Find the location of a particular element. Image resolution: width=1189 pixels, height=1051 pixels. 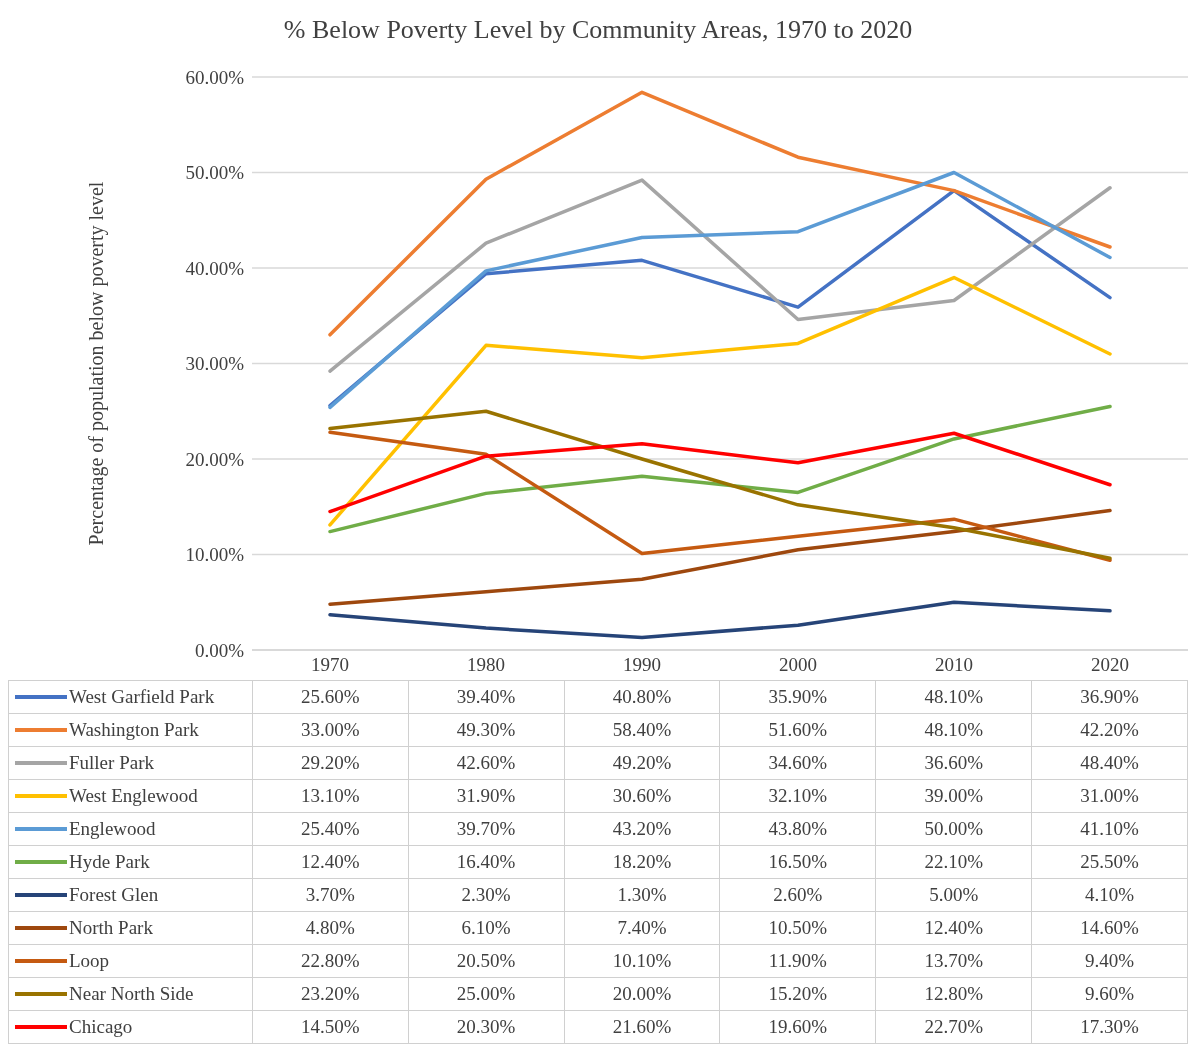

data-label: 41.10% is located at coordinates (1110, 829).